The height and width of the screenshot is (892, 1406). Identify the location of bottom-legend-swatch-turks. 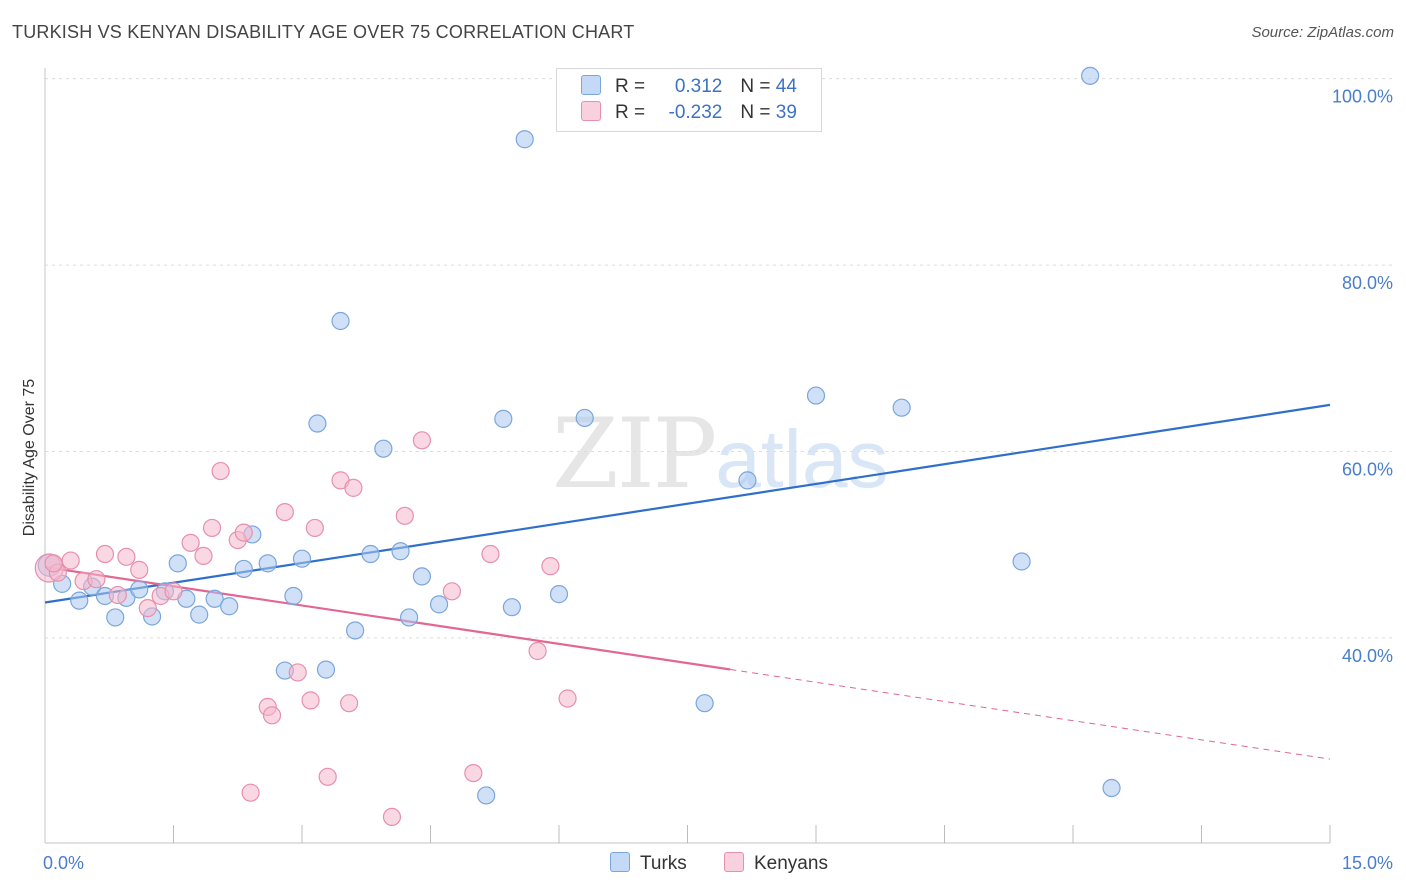
(620, 862).